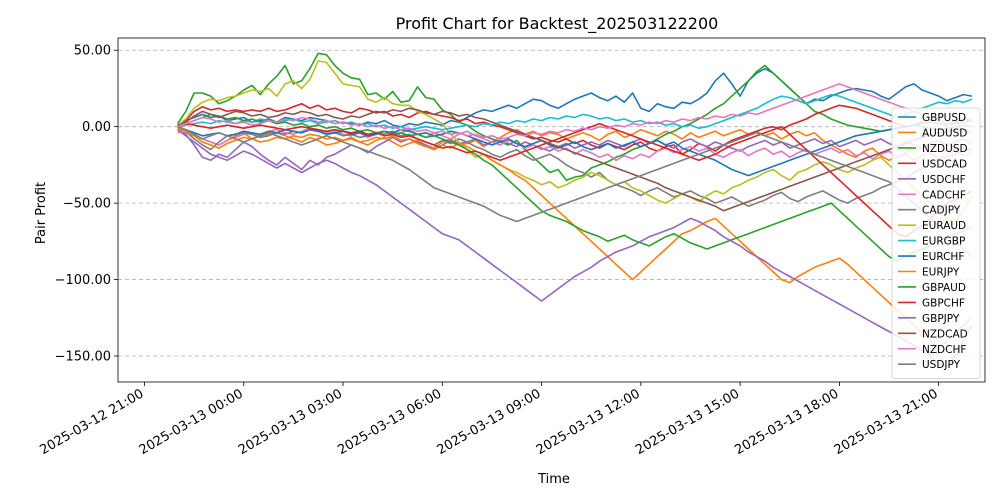 The height and width of the screenshot is (500, 1000). Describe the element at coordinates (944, 133) in the screenshot. I see `legend-label: AUDUSD` at that location.